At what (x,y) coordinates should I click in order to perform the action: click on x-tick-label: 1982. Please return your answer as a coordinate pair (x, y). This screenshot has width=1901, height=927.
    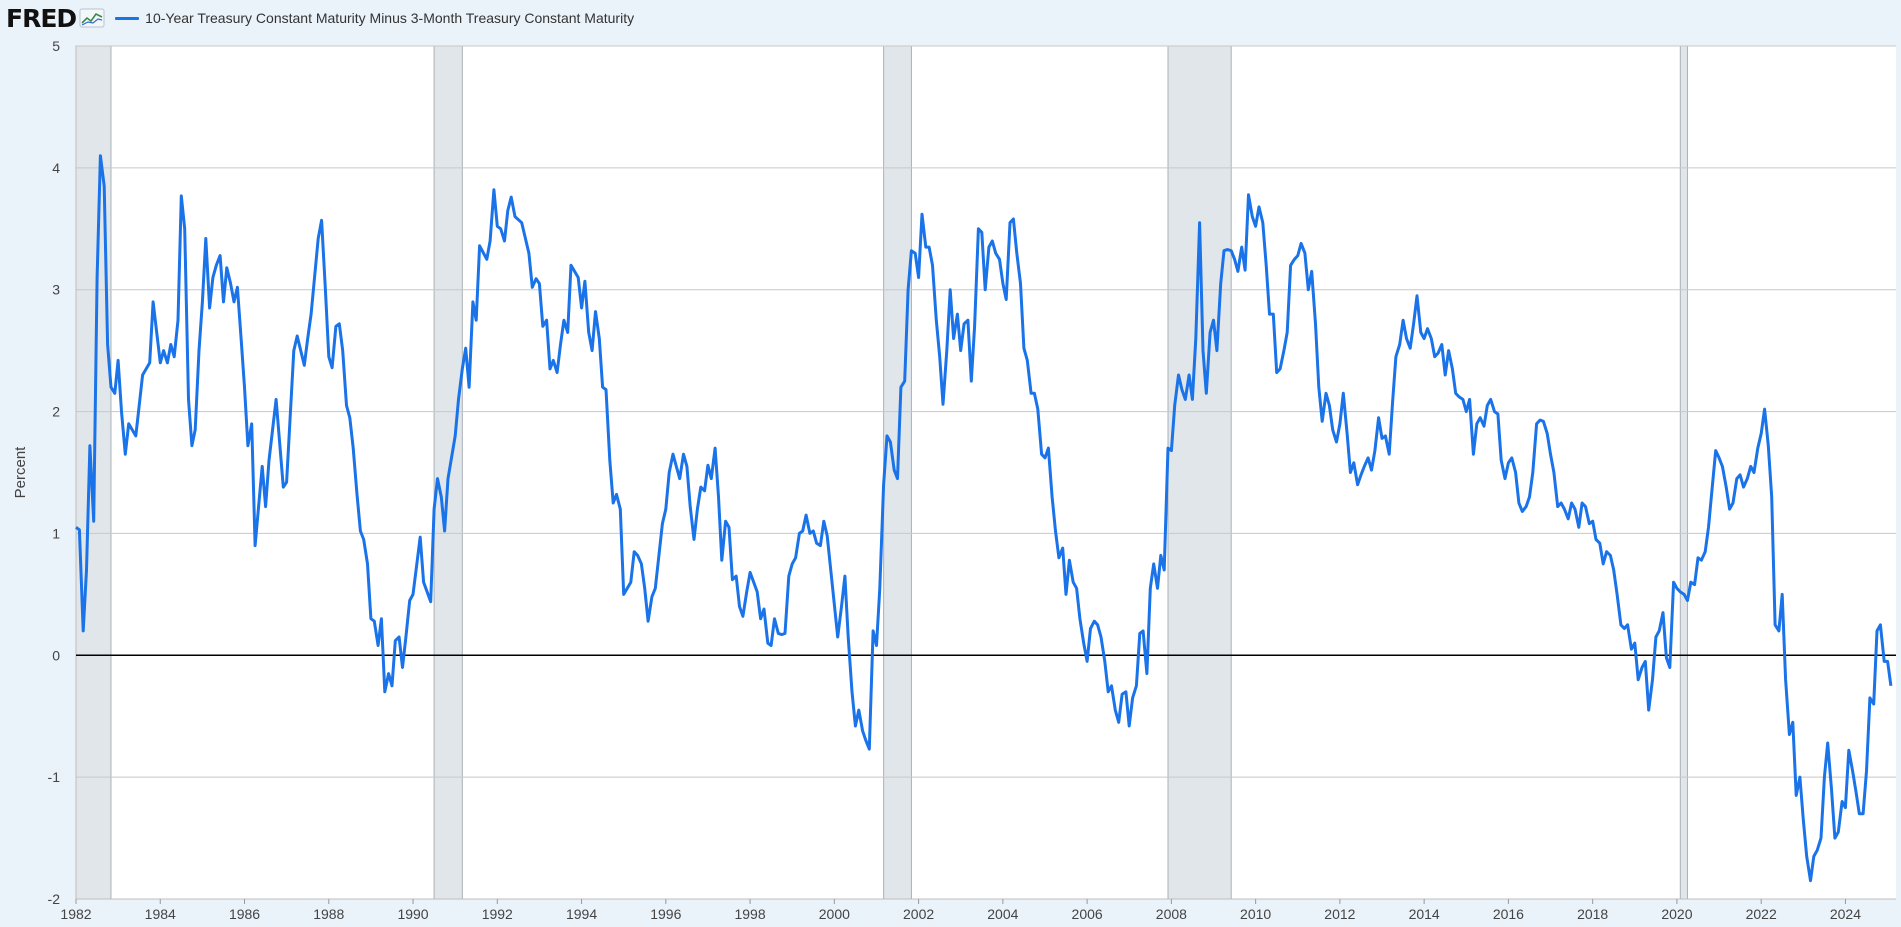
    Looking at the image, I should click on (75, 914).